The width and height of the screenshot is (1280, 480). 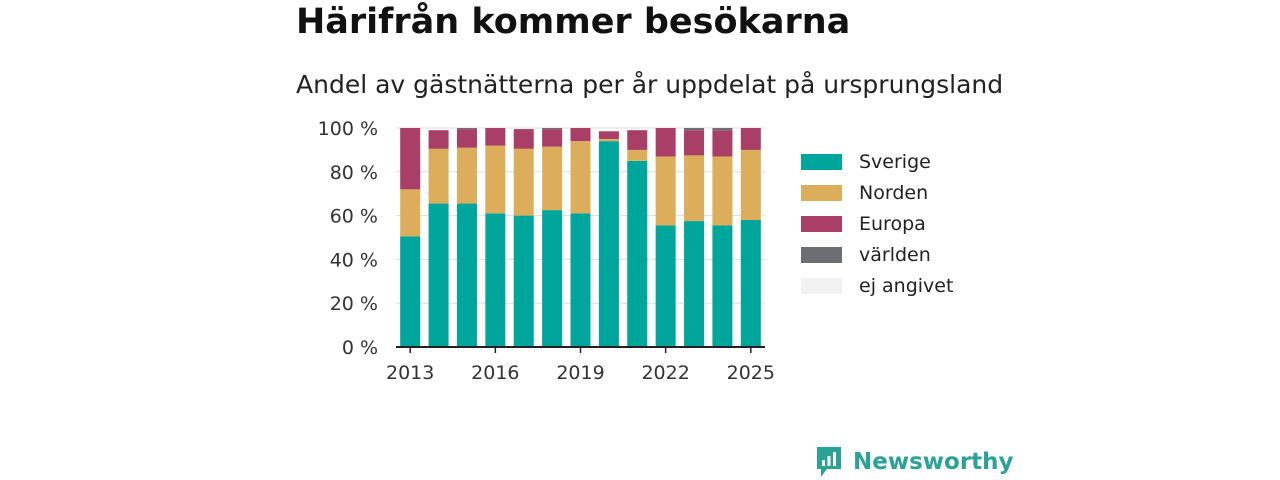 What do you see at coordinates (895, 161) in the screenshot?
I see `legend-label: Sverige` at bounding box center [895, 161].